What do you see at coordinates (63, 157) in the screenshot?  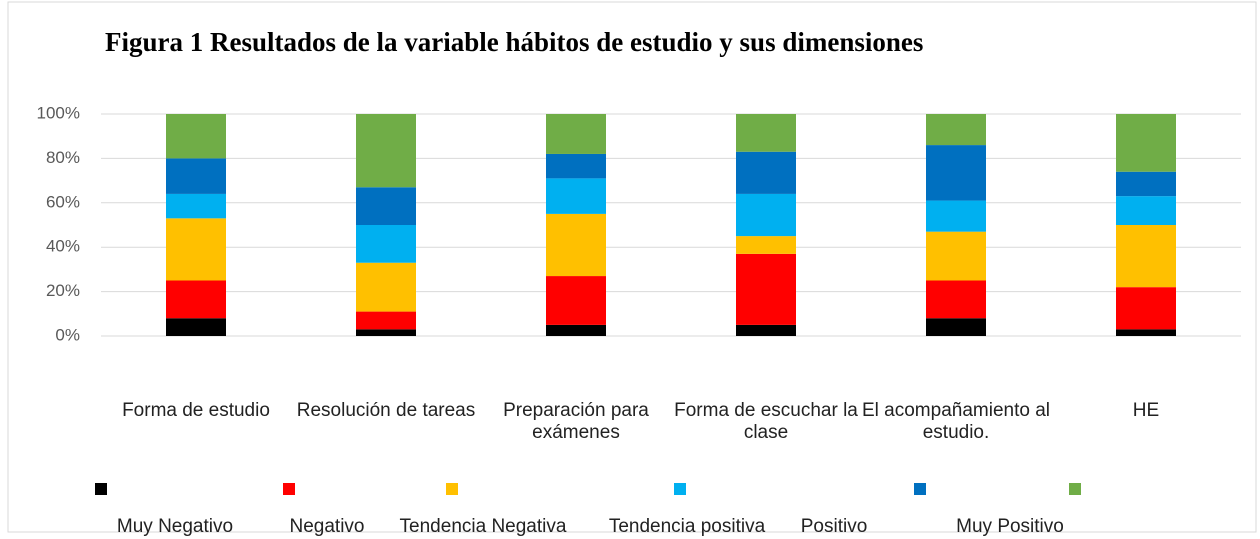 I see `y-tick-label: 80%` at bounding box center [63, 157].